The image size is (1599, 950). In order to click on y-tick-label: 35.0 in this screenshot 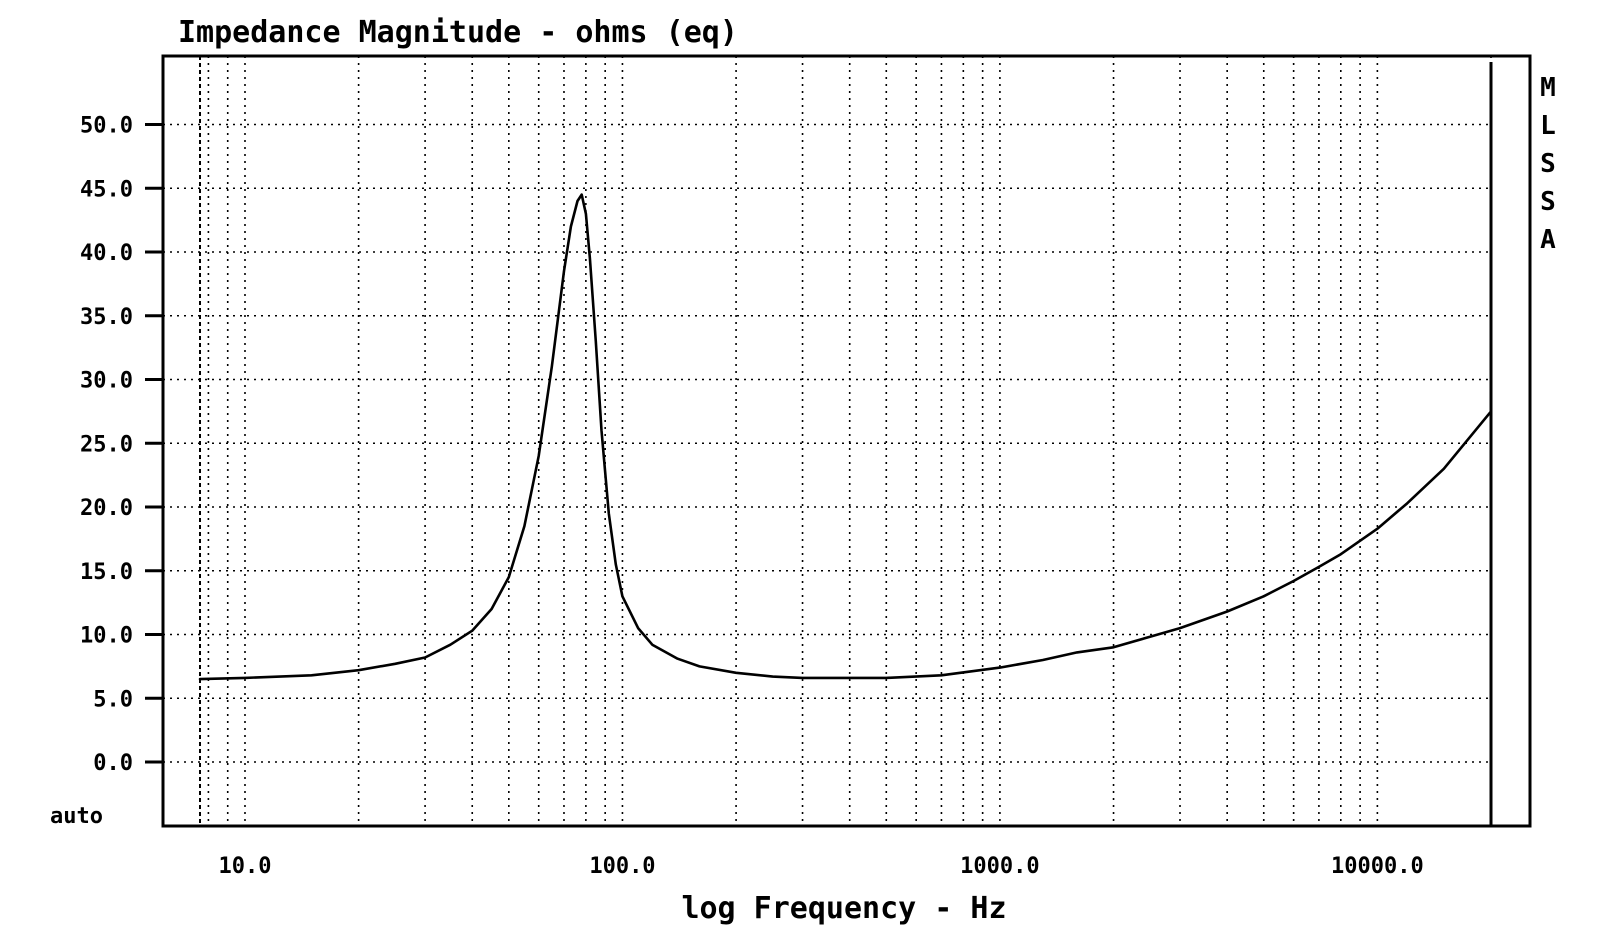, I will do `click(106, 317)`.